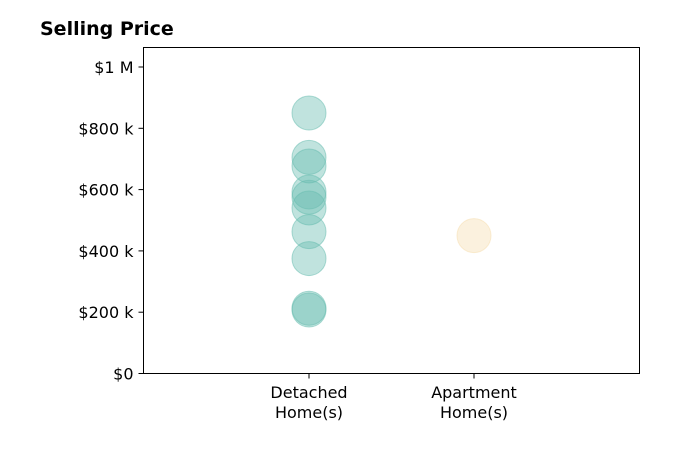 This screenshot has height=462, width=679. What do you see at coordinates (474, 402) in the screenshot?
I see `x-tick-label: Apartment Home(s)` at bounding box center [474, 402].